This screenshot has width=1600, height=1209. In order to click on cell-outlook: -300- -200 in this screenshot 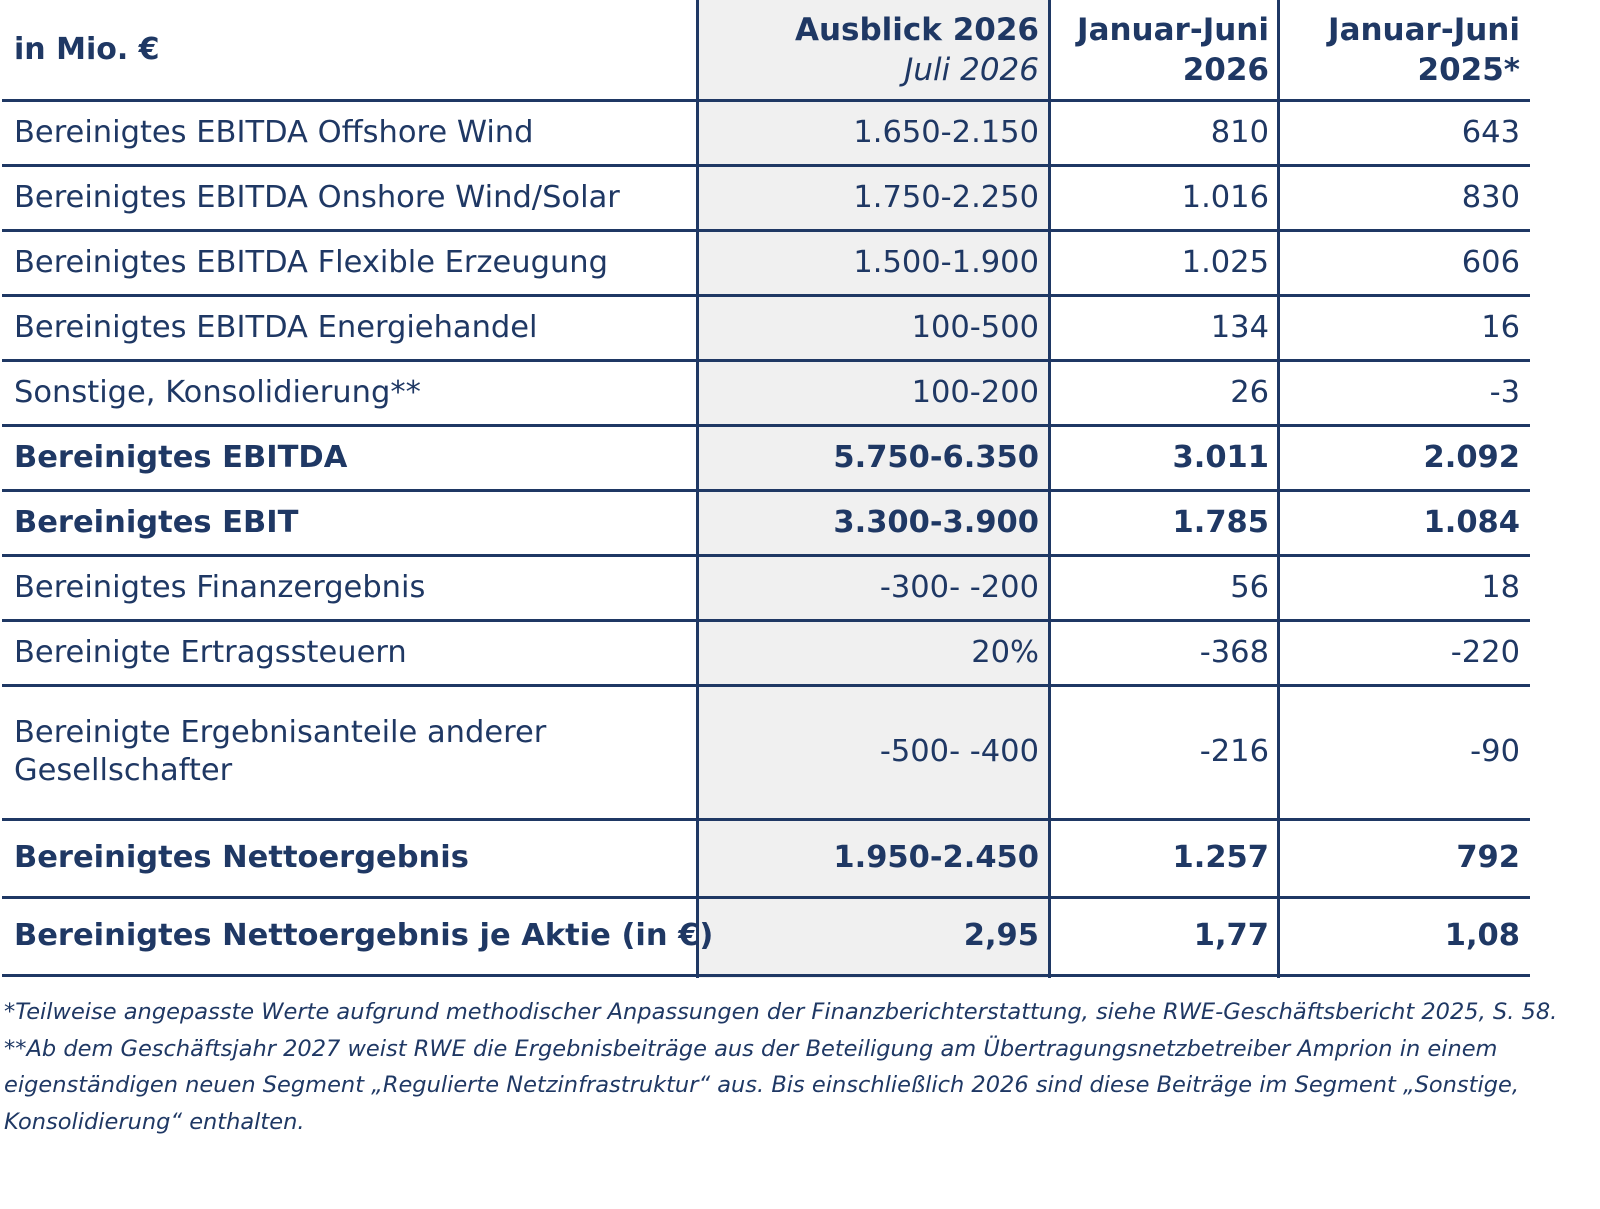, I will do `click(873, 588)`.